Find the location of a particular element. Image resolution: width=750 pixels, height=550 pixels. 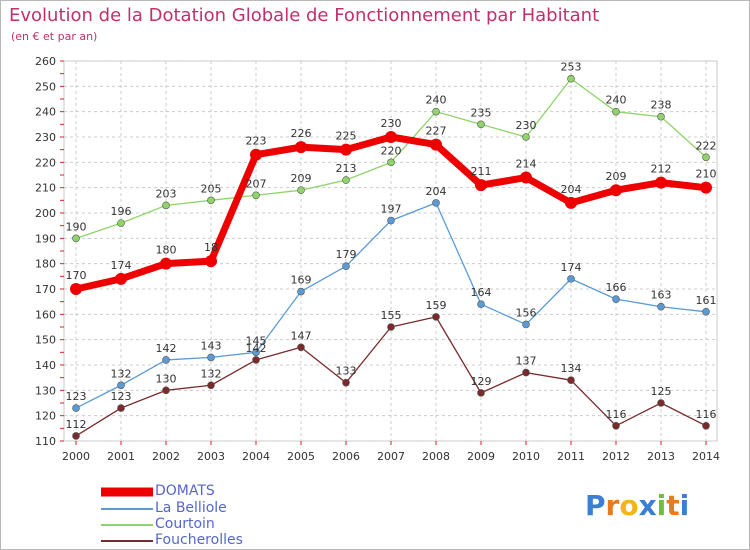

data-label-la-belliole: 179 is located at coordinates (346, 254).